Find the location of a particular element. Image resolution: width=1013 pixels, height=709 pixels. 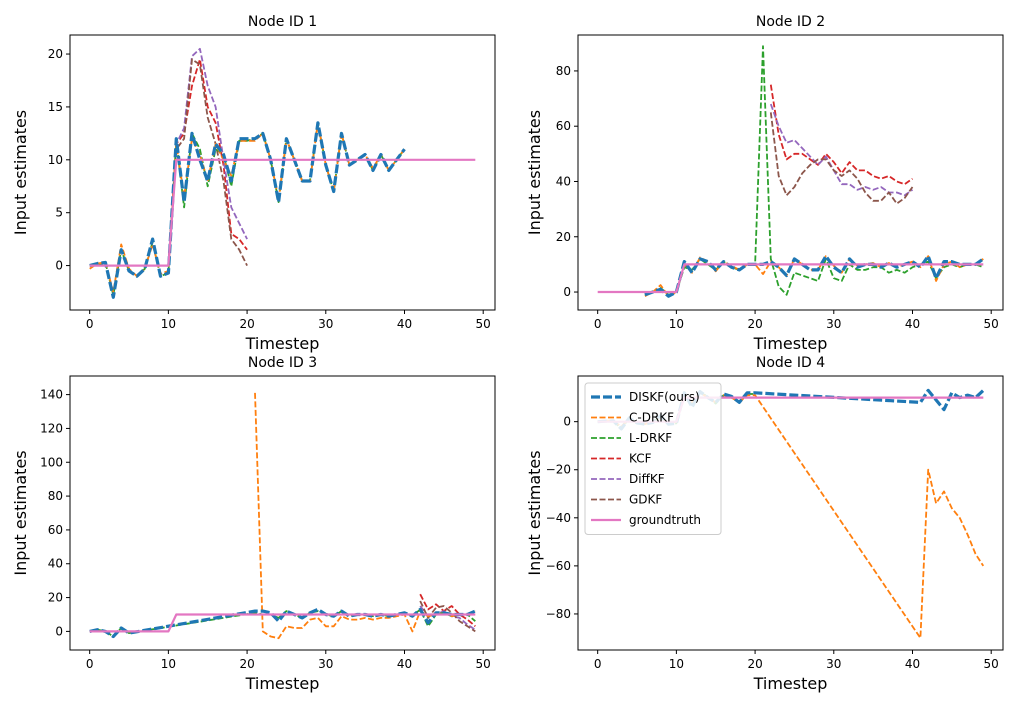

y-tick-label: −60 is located at coordinates (558, 566).